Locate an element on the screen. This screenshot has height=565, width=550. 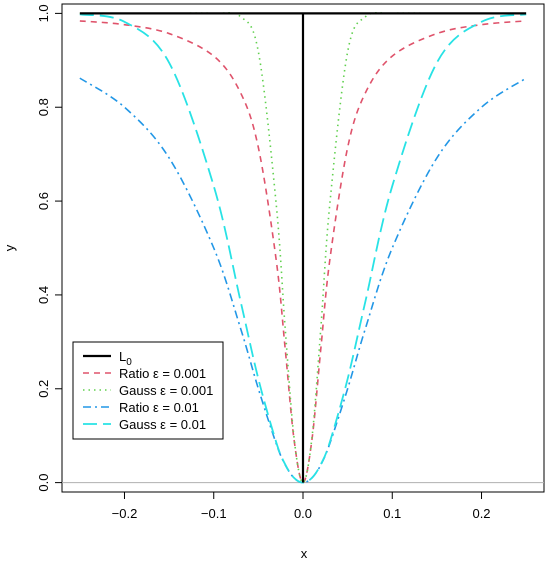
legend-box is located at coordinates (148, 390).